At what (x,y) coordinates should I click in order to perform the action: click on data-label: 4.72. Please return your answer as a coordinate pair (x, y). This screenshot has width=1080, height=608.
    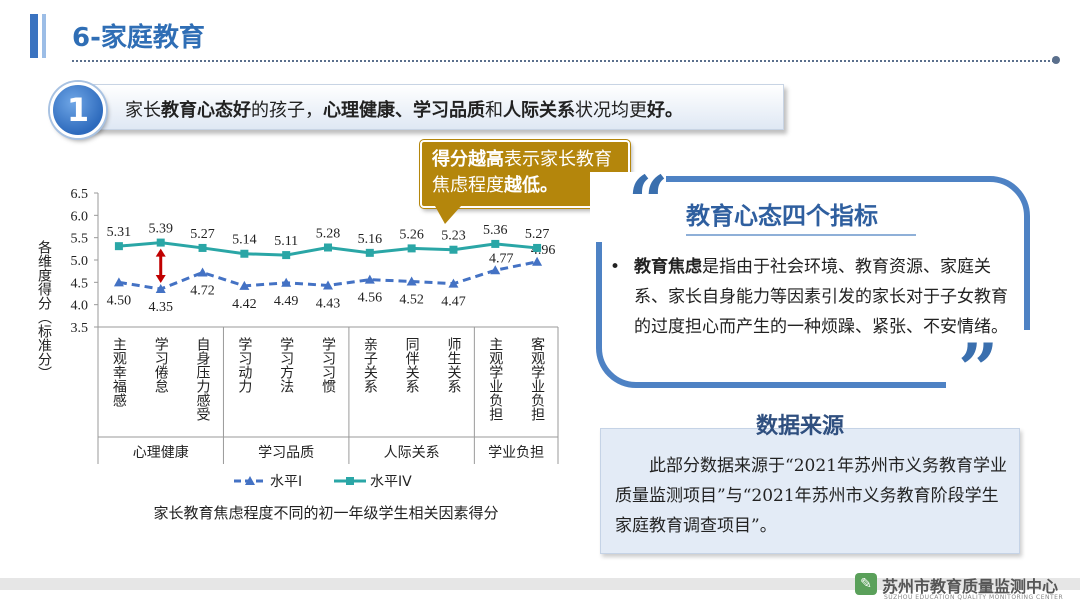
    Looking at the image, I should click on (202, 291).